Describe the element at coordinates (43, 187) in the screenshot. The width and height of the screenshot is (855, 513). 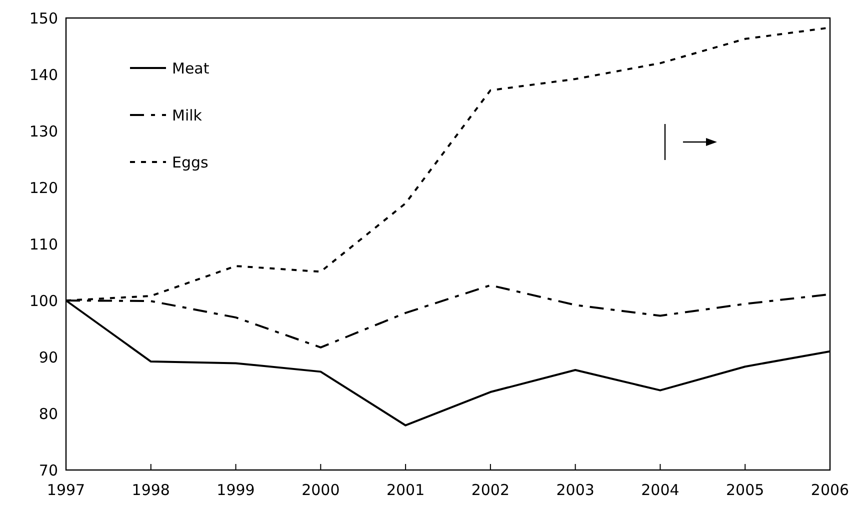
I see `y-tick-label: 120` at that location.